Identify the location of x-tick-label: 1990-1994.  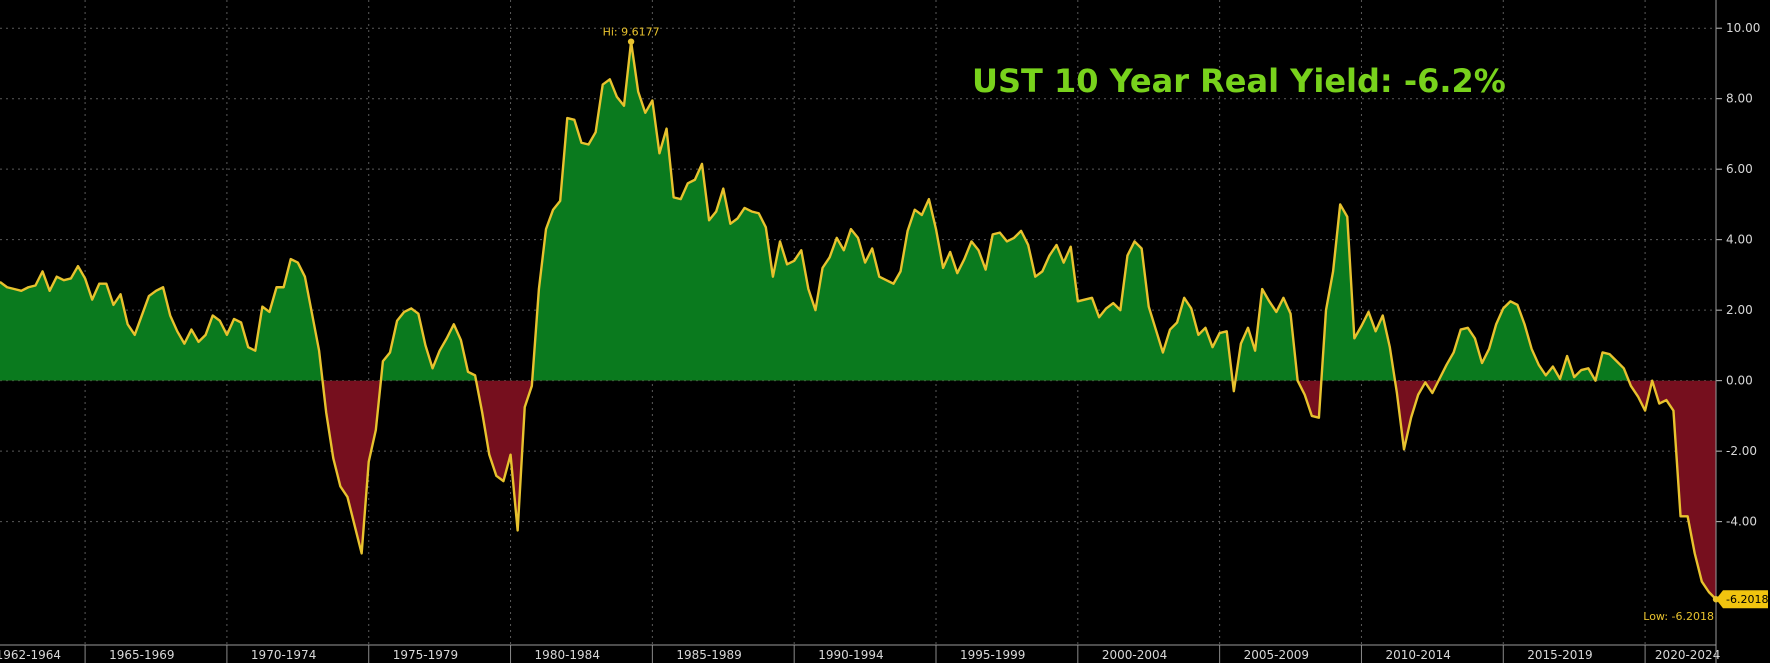
(850, 655).